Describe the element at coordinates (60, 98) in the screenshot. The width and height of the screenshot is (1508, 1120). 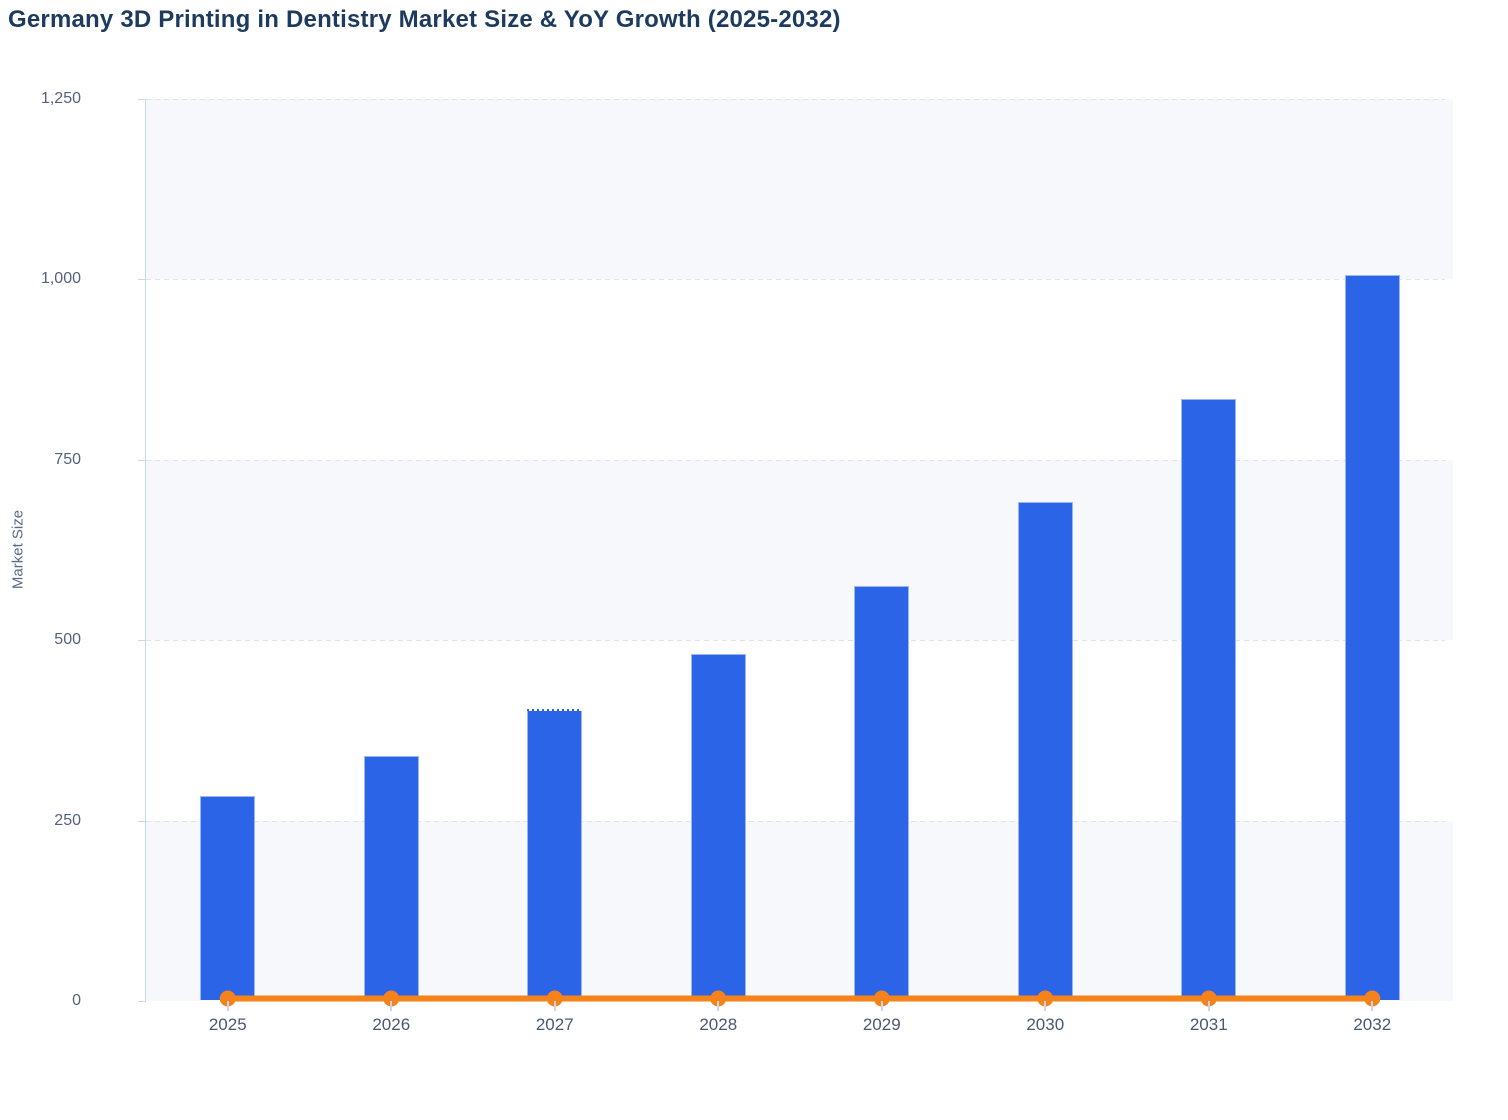
I see `y-tick-label-1250: 1,250` at that location.